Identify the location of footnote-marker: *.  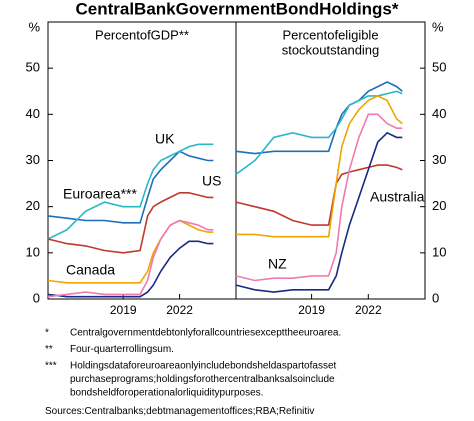
(47, 333).